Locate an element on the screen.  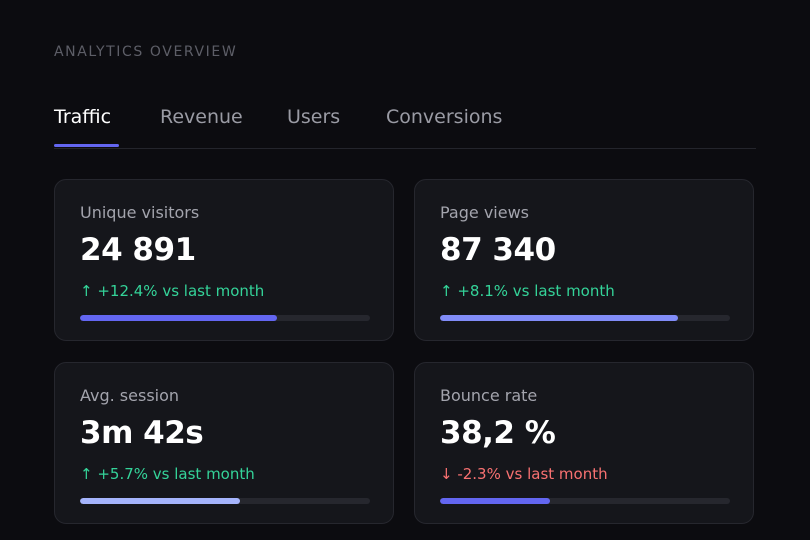
metric-label: Avg. session is located at coordinates (130, 395).